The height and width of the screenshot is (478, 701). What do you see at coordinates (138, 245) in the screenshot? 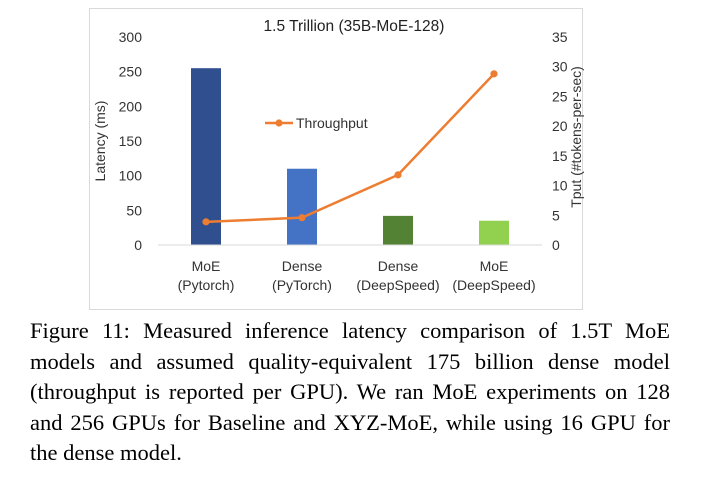
I see `y-tick-label: 0` at bounding box center [138, 245].